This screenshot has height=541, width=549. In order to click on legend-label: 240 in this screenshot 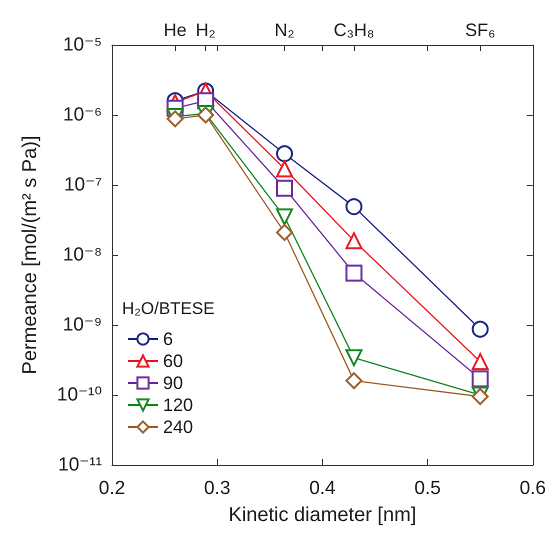, I will do `click(178, 427)`.